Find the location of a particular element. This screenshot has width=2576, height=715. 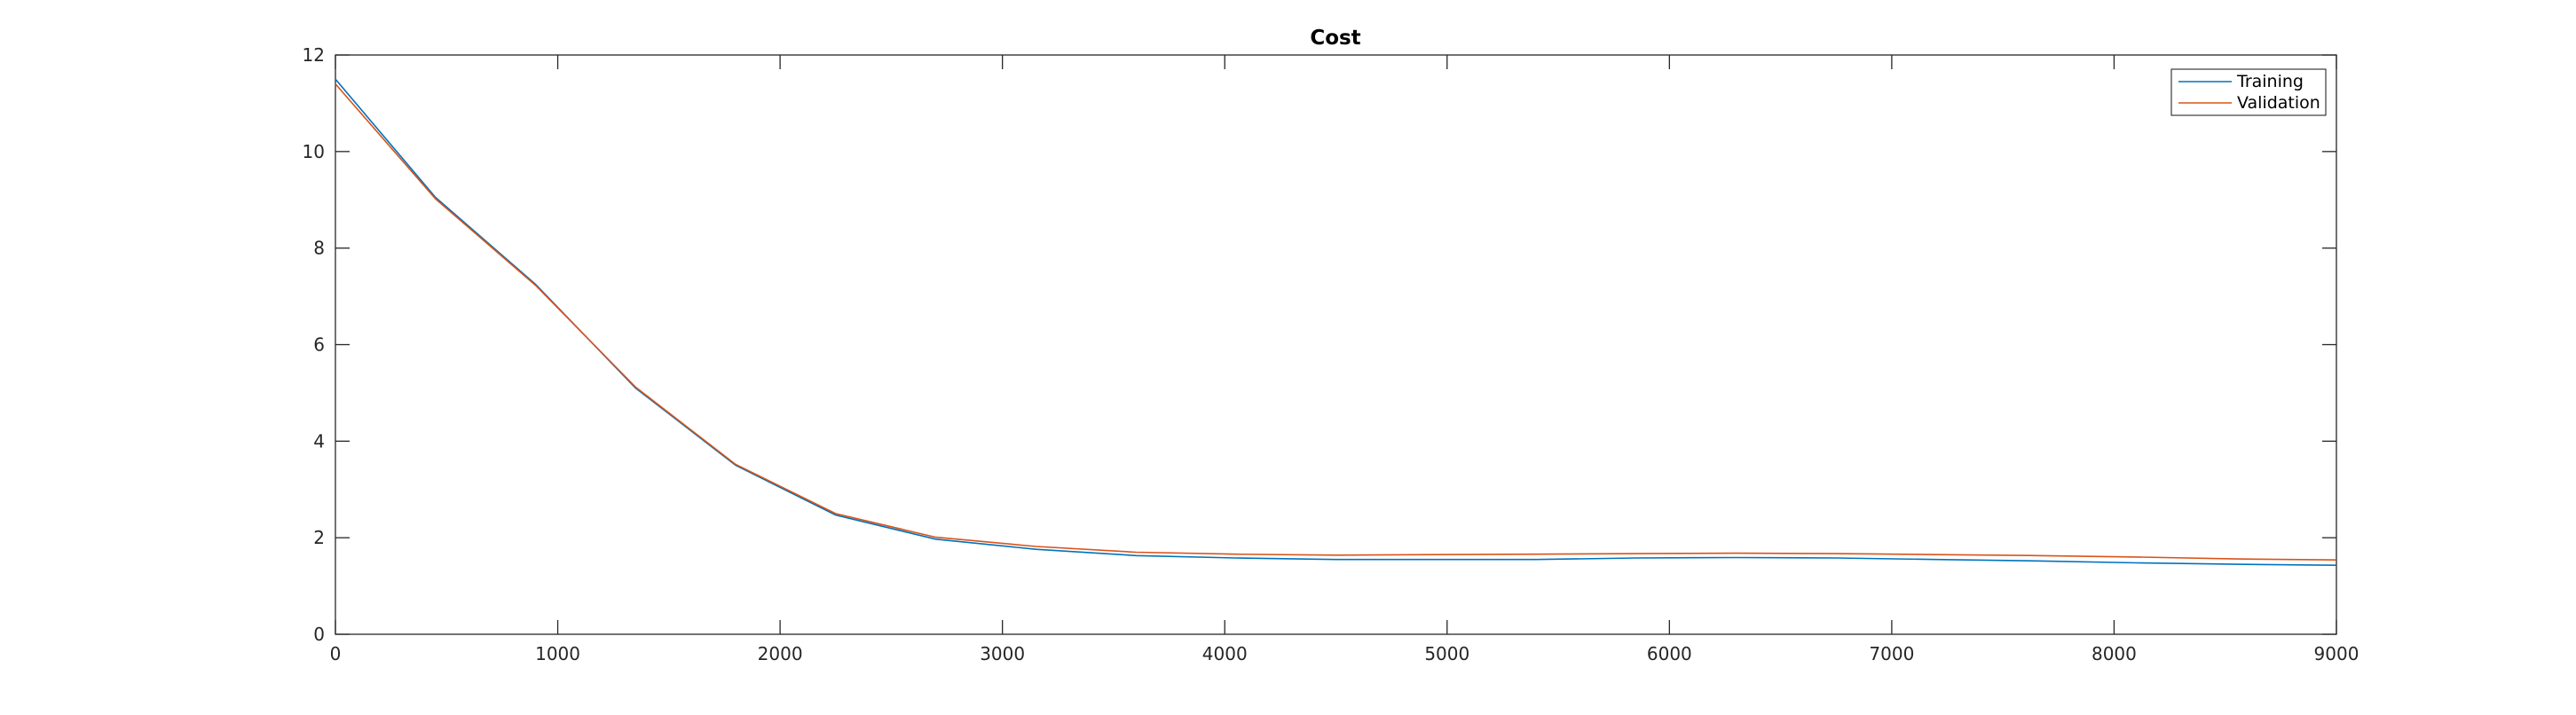

x-tick-label: 5000 is located at coordinates (1446, 653).